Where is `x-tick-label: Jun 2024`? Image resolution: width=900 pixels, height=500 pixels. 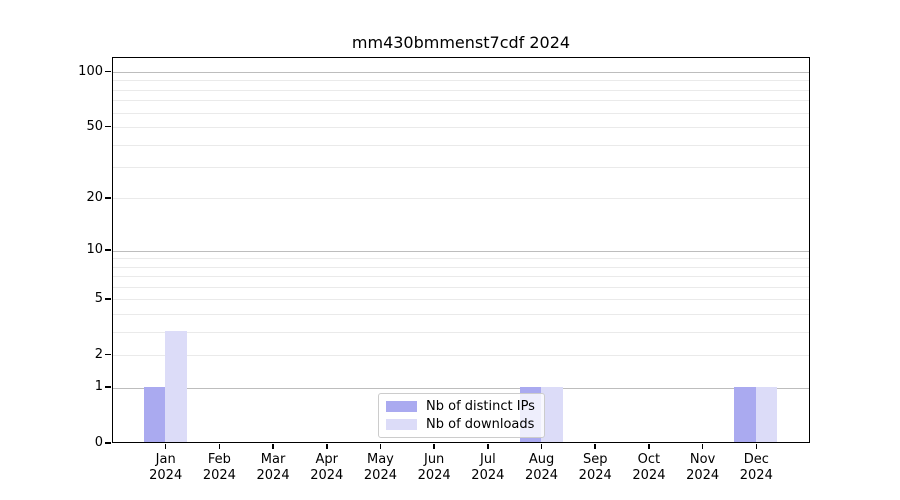
x-tick-label: Jun 2024 is located at coordinates (434, 467).